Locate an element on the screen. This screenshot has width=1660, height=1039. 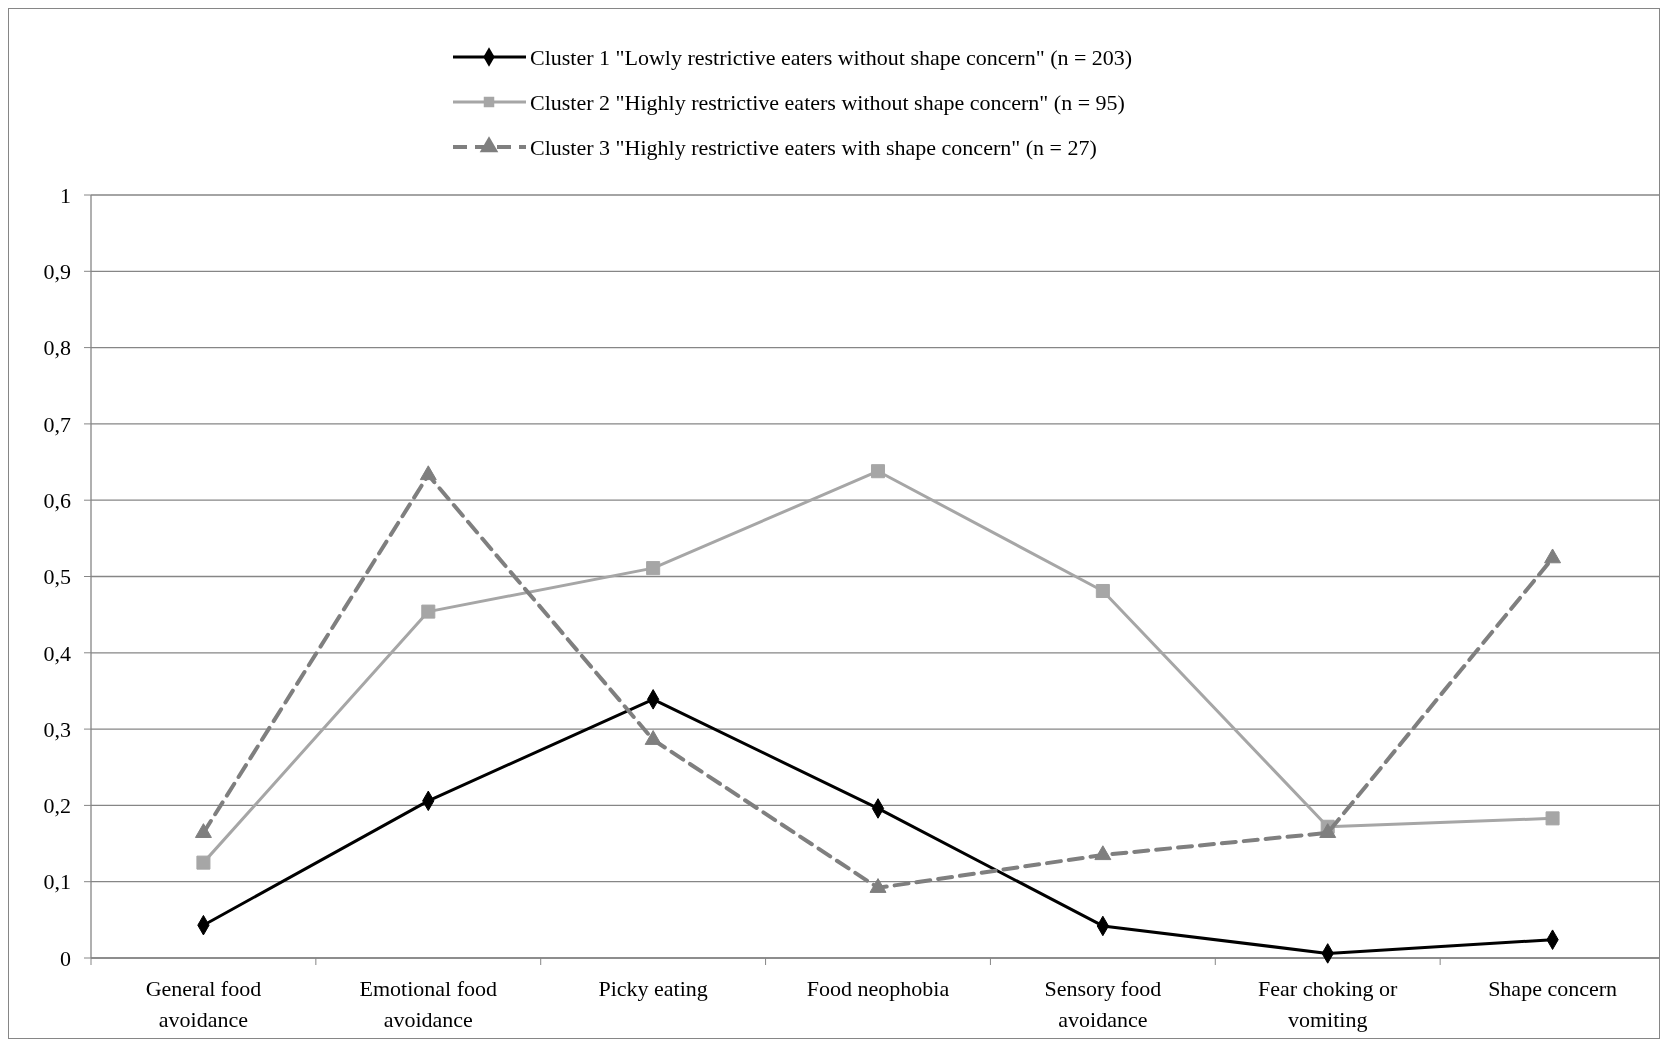
legend-label: Cluster 2 "Highly restrictive eaters without shape concern" (n = 95) is located at coordinates (827, 102).